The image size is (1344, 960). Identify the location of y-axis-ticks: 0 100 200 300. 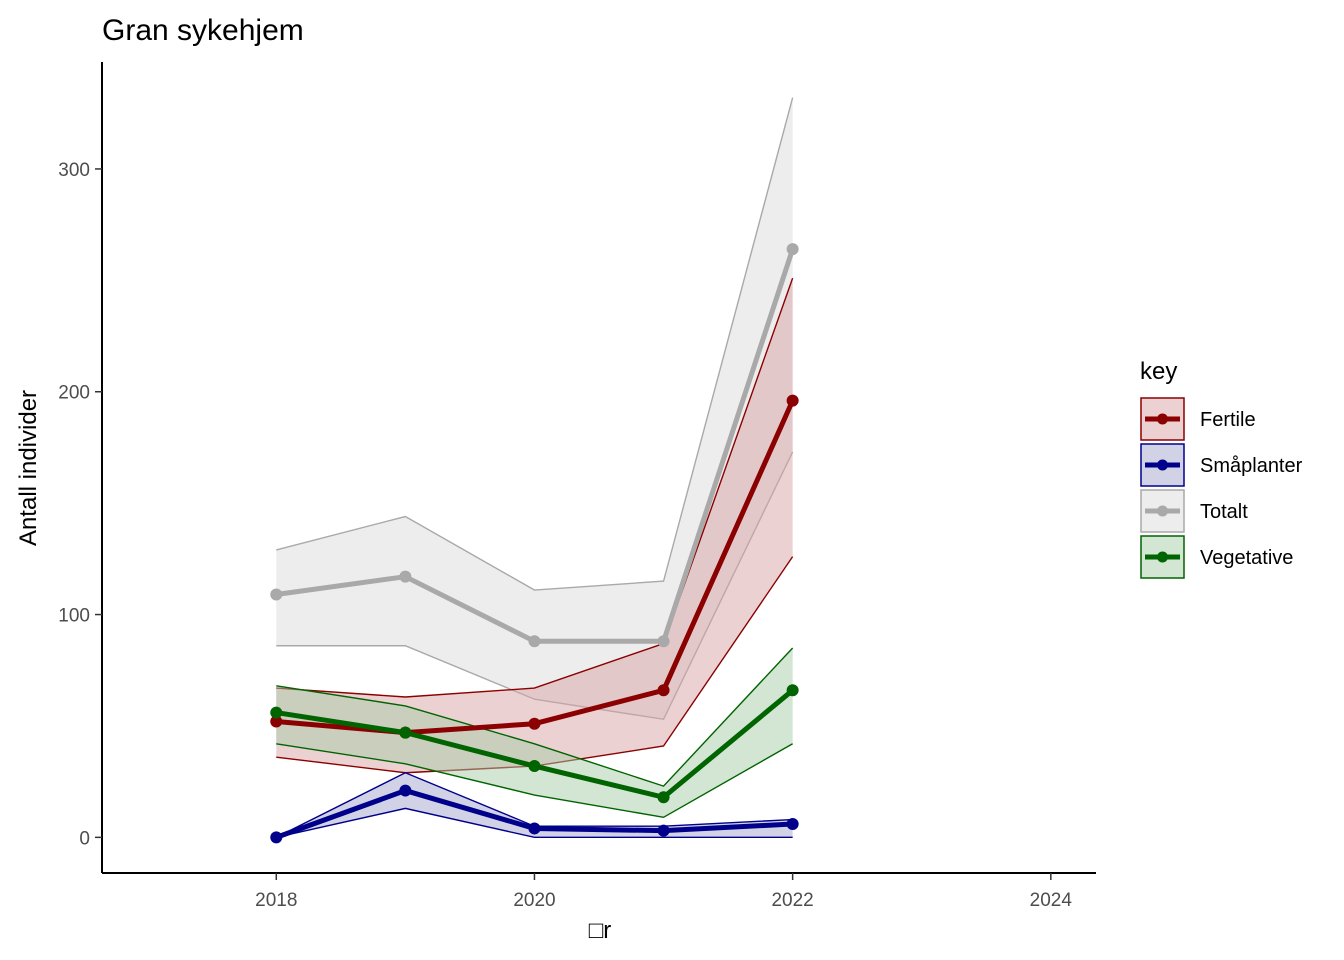
(80, 504).